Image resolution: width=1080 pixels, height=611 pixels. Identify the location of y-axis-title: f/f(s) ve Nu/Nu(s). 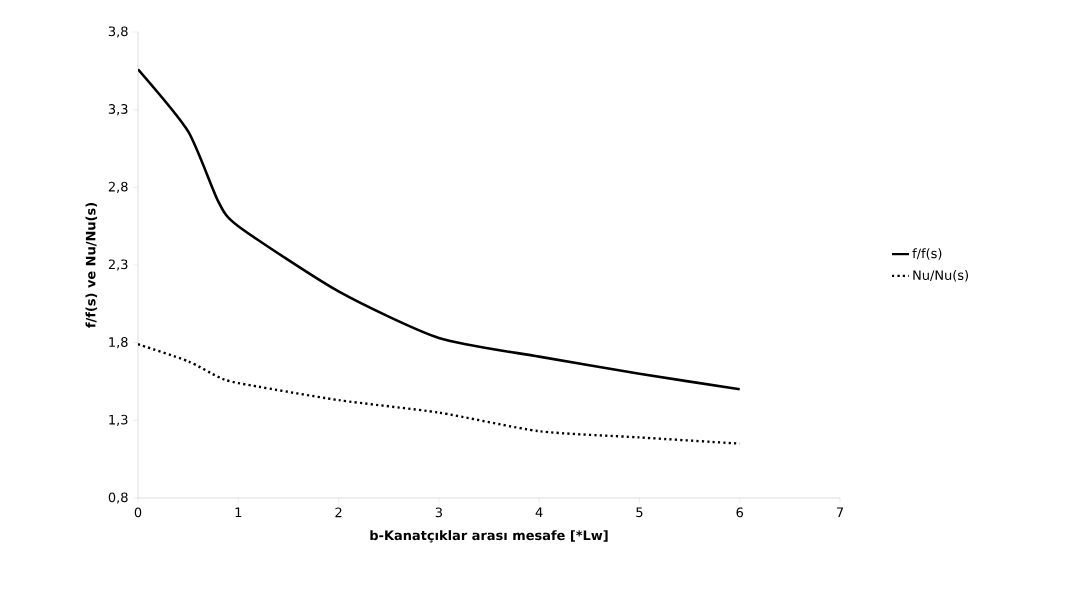
(91, 265).